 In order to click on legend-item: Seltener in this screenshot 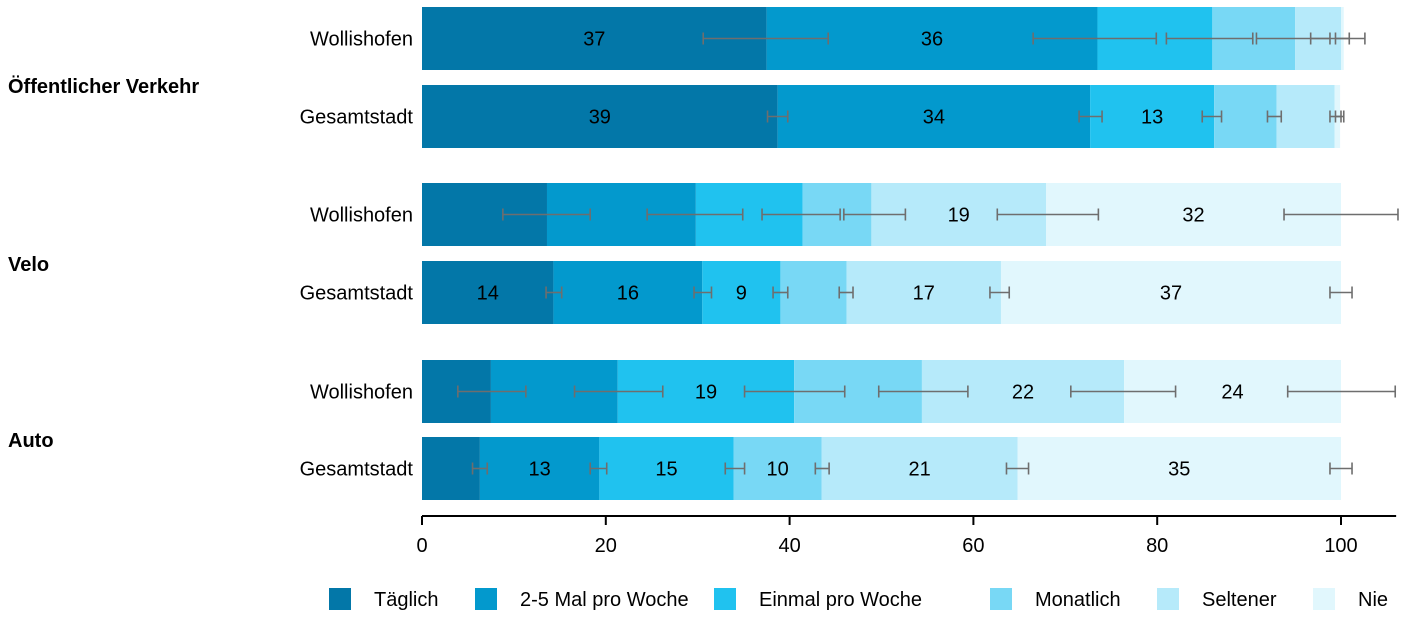, I will do `click(1217, 599)`.